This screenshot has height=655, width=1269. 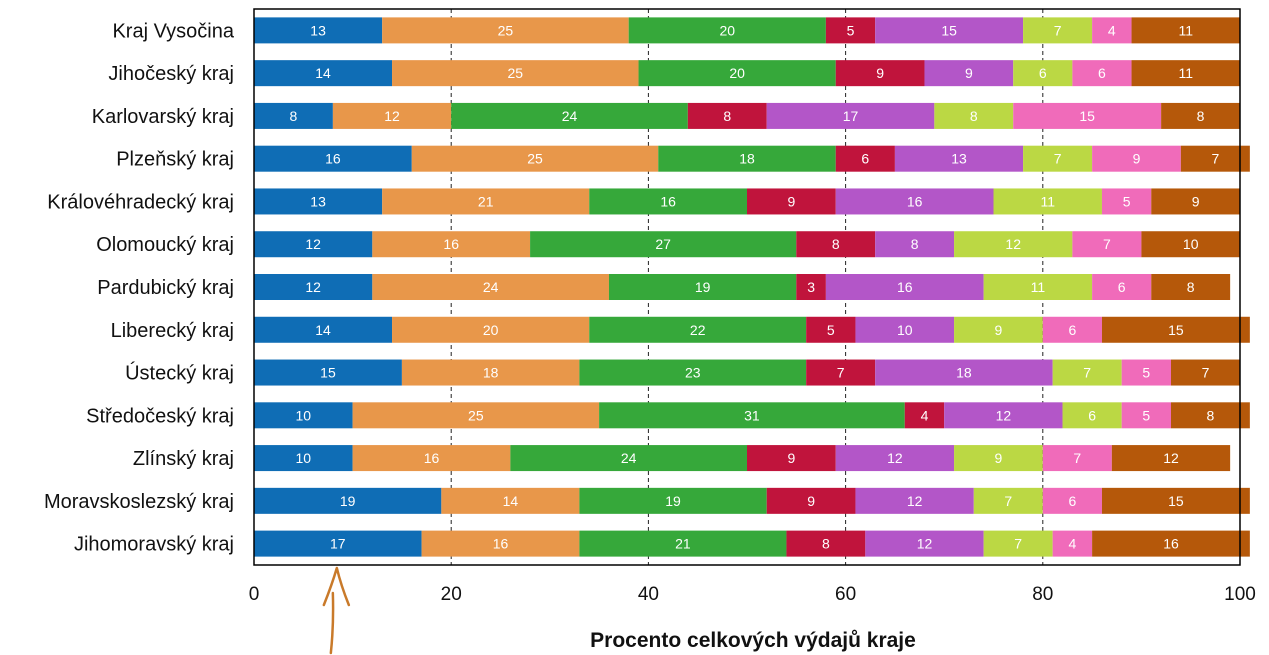 I want to click on x-axis-title: Procento celkových výdajů kraje, so click(x=753, y=640).